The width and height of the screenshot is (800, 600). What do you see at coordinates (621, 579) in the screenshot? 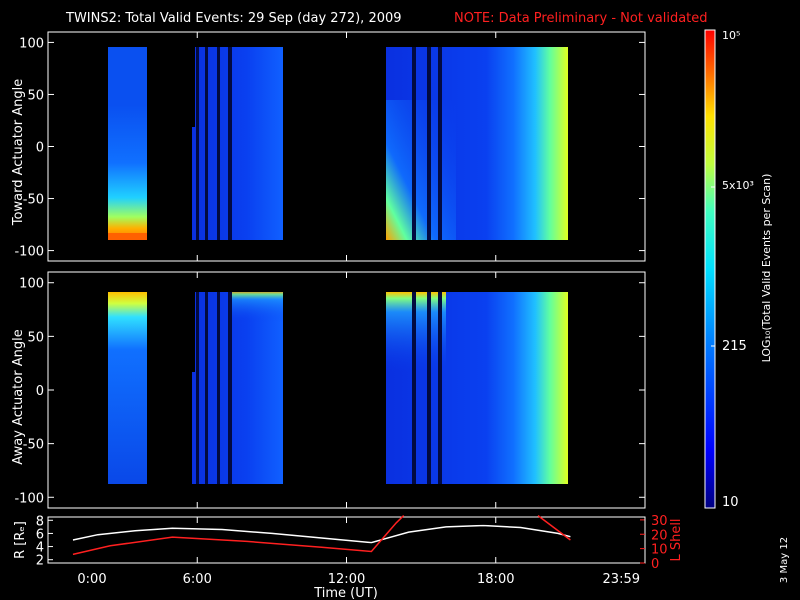
I see `xtick-label: 23:59` at bounding box center [621, 579].